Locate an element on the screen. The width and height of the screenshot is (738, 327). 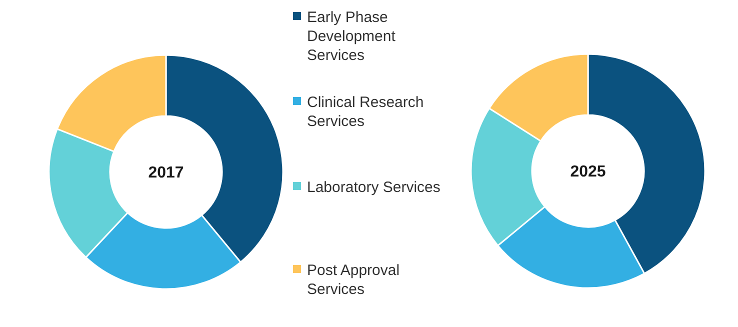
text: 2025 is located at coordinates (588, 172).